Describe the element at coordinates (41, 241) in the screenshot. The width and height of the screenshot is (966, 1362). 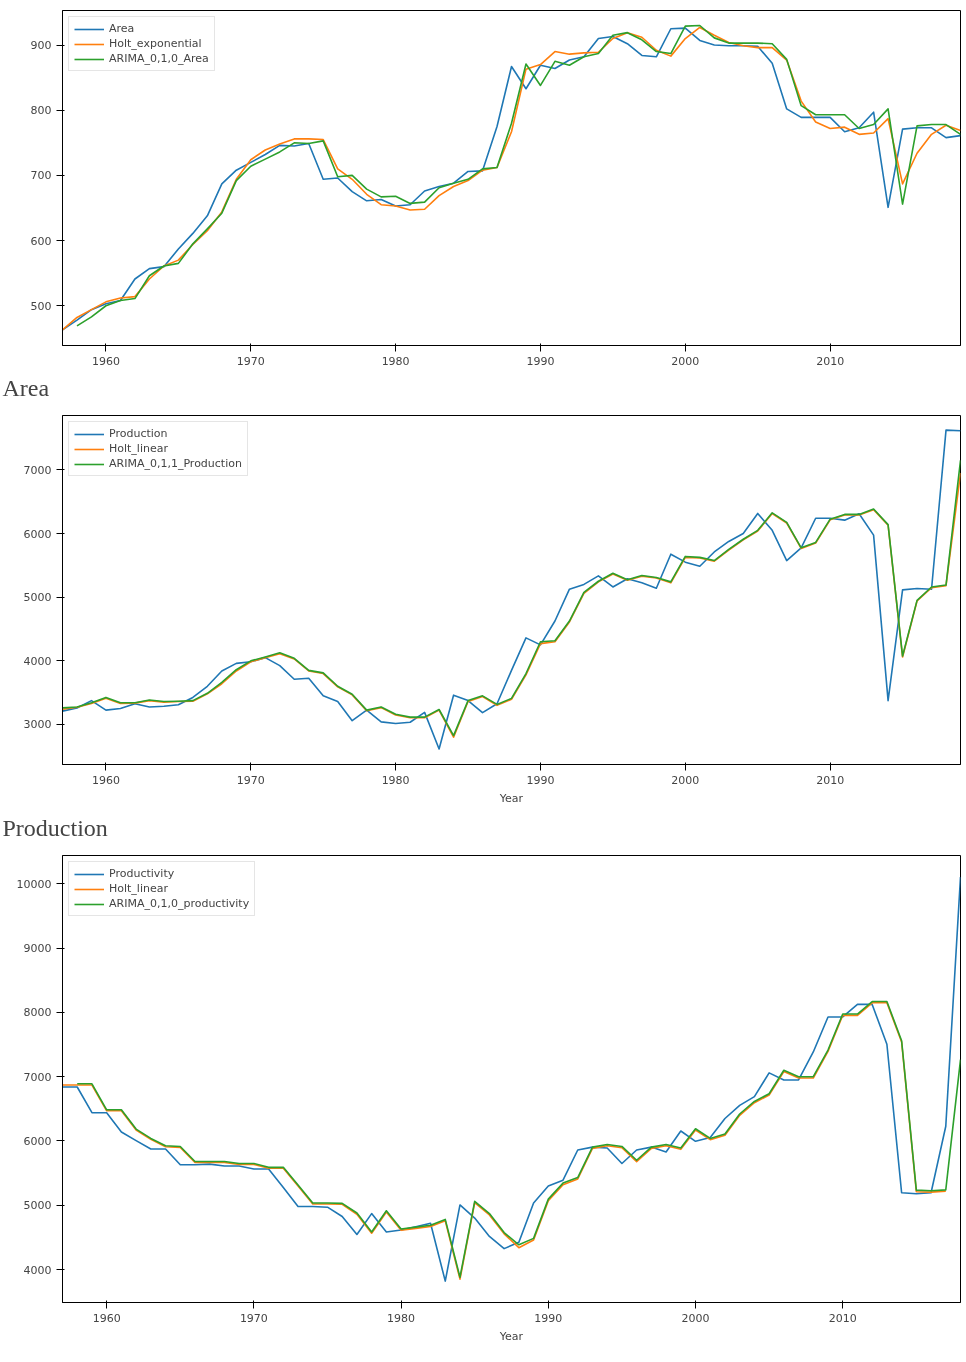
I see `y-tick-label: 600` at that location.